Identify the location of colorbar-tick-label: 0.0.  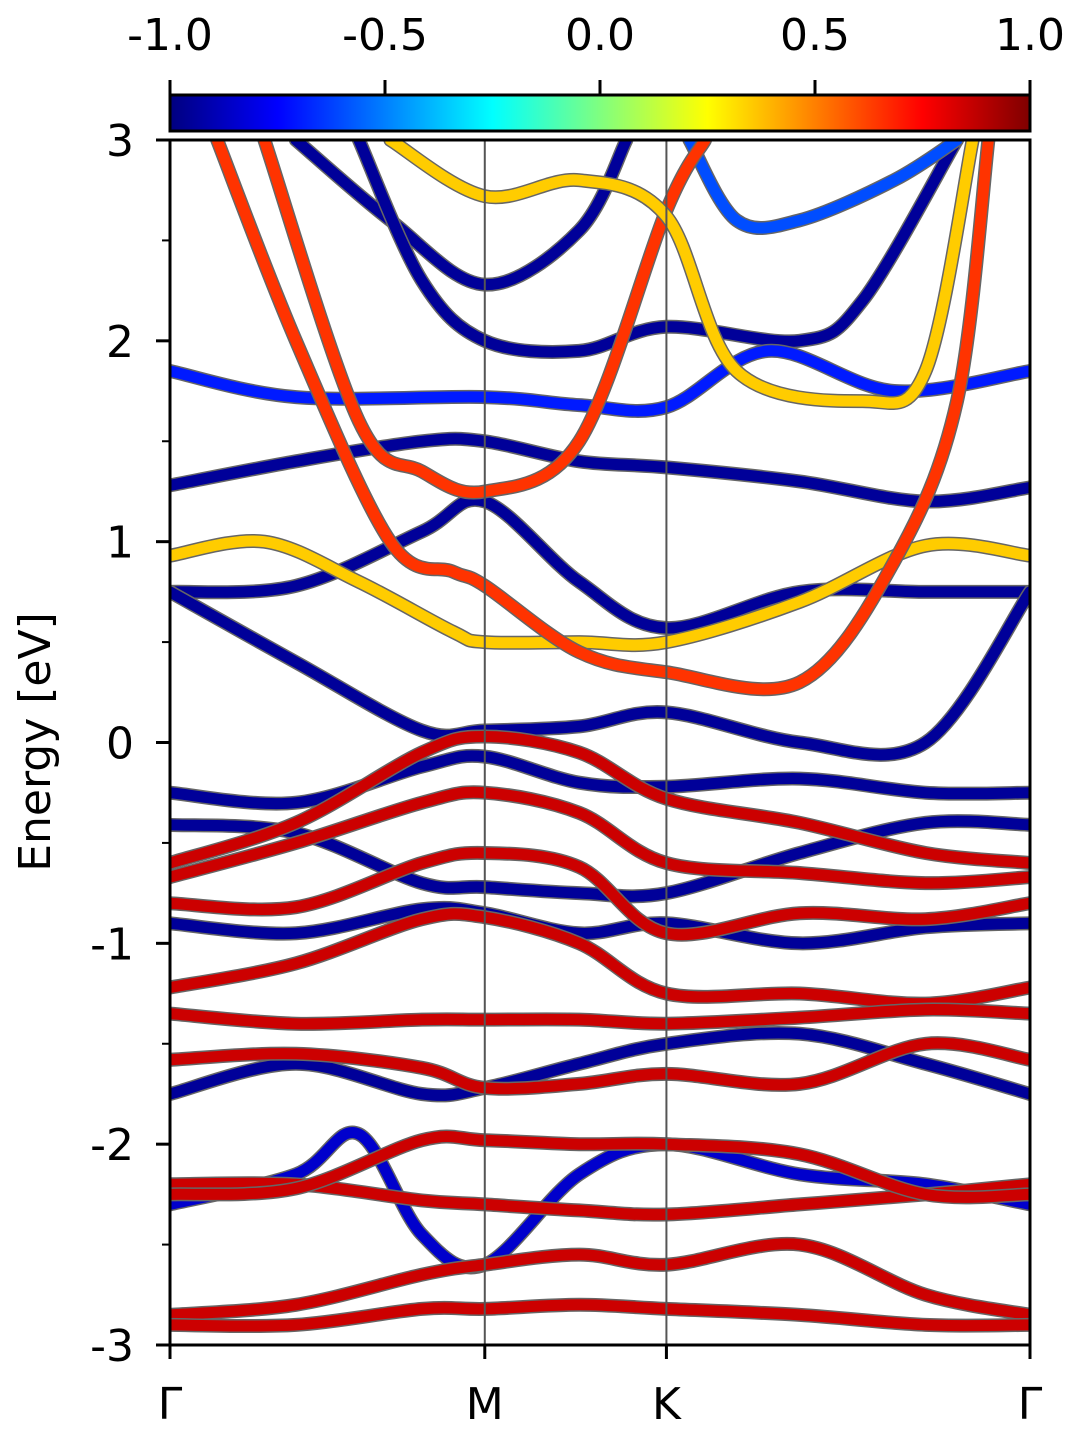
(600, 35).